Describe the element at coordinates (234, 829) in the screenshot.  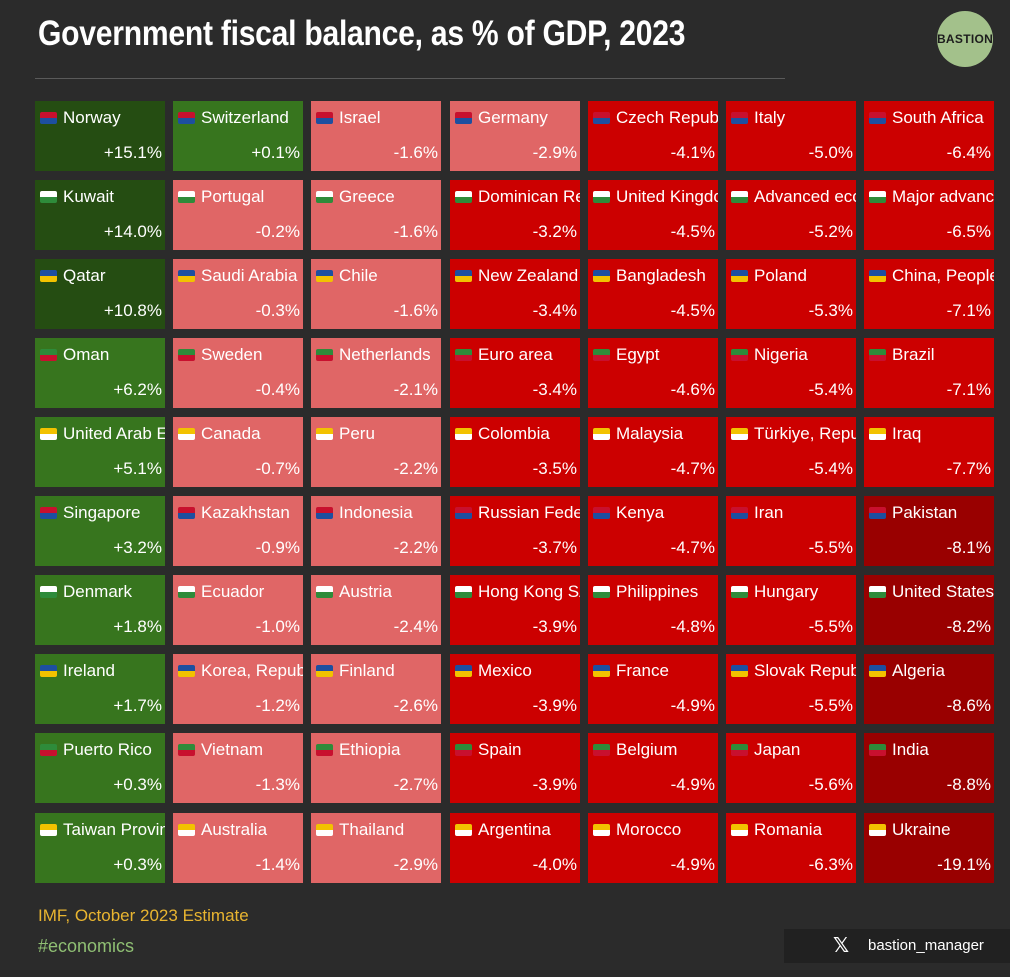
I see `tile-country-label: Australia` at that location.